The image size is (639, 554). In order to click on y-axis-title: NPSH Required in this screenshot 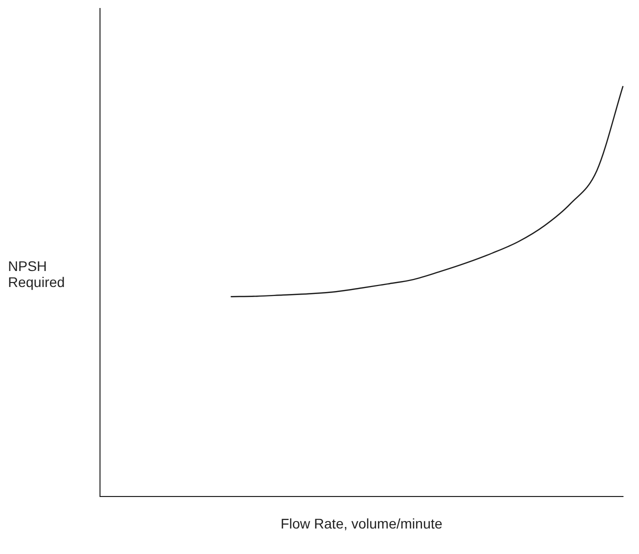, I will do `click(37, 274)`.